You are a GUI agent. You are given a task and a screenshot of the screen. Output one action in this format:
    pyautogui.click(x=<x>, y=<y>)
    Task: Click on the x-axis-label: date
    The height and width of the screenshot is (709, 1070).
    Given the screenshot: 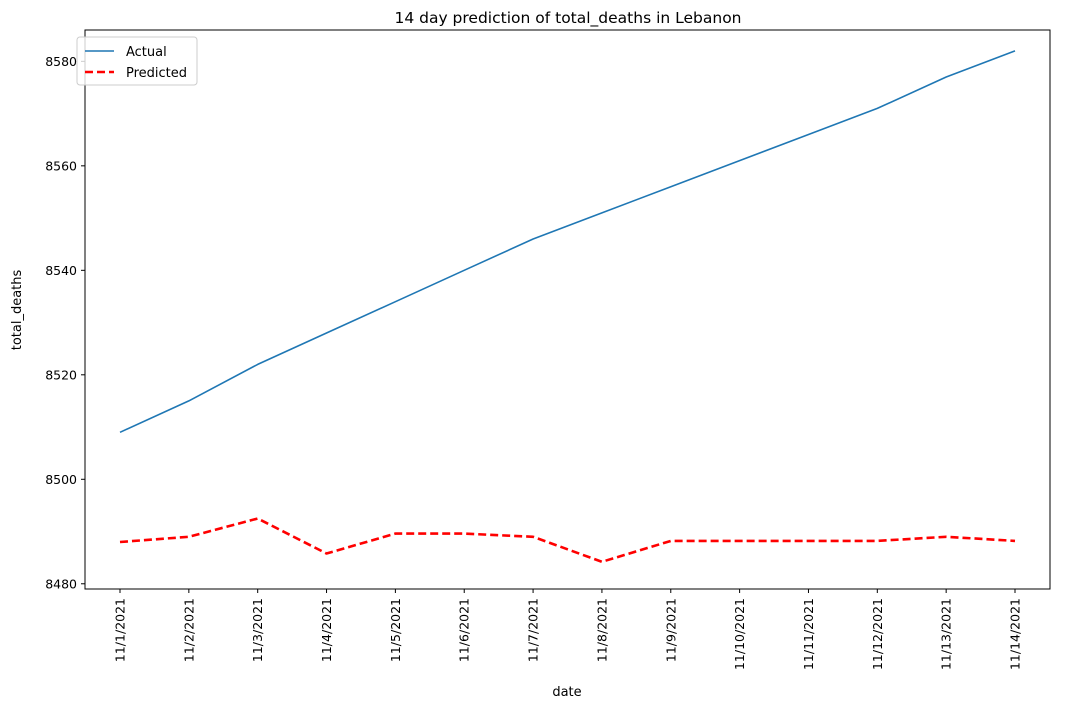 What is the action you would take?
    pyautogui.click(x=566, y=692)
    